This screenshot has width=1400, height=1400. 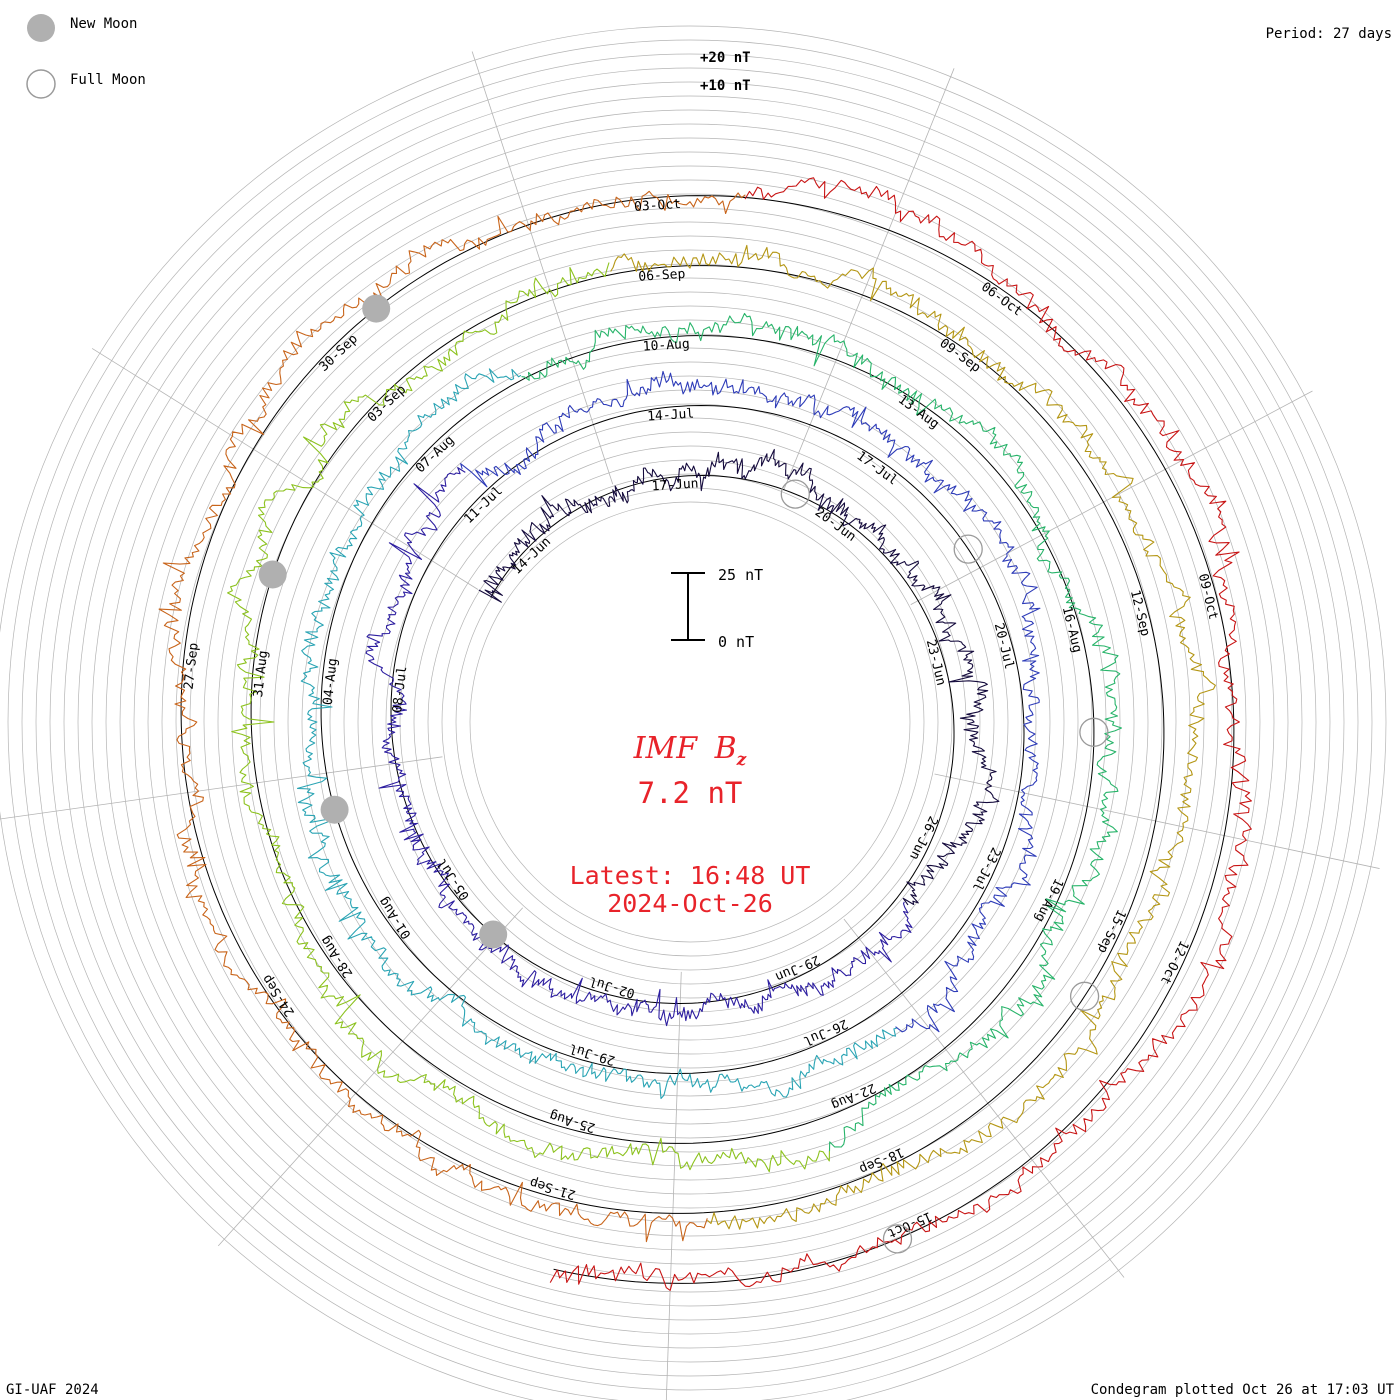 I want to click on parameter-title: IMF Bz, so click(x=690, y=750).